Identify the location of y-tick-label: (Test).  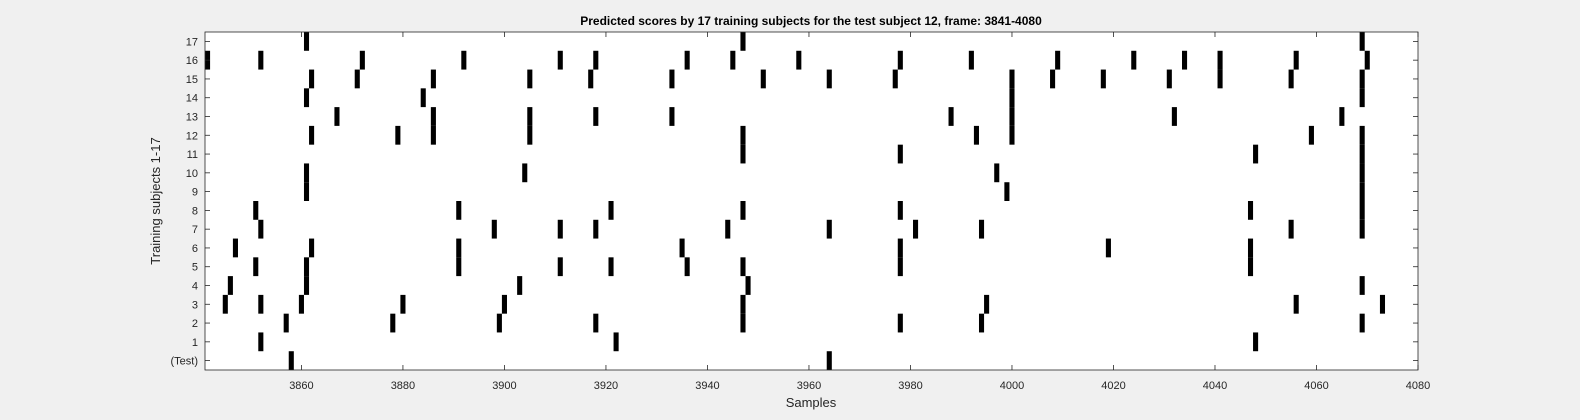
(185, 362).